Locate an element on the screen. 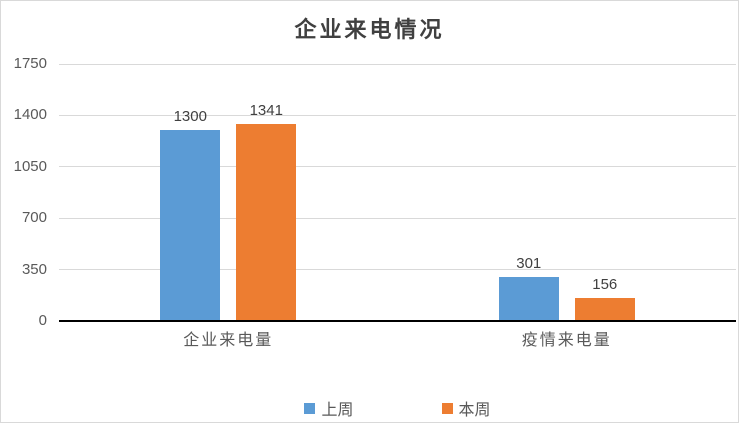  bar-data-label: 1341 is located at coordinates (266, 110).